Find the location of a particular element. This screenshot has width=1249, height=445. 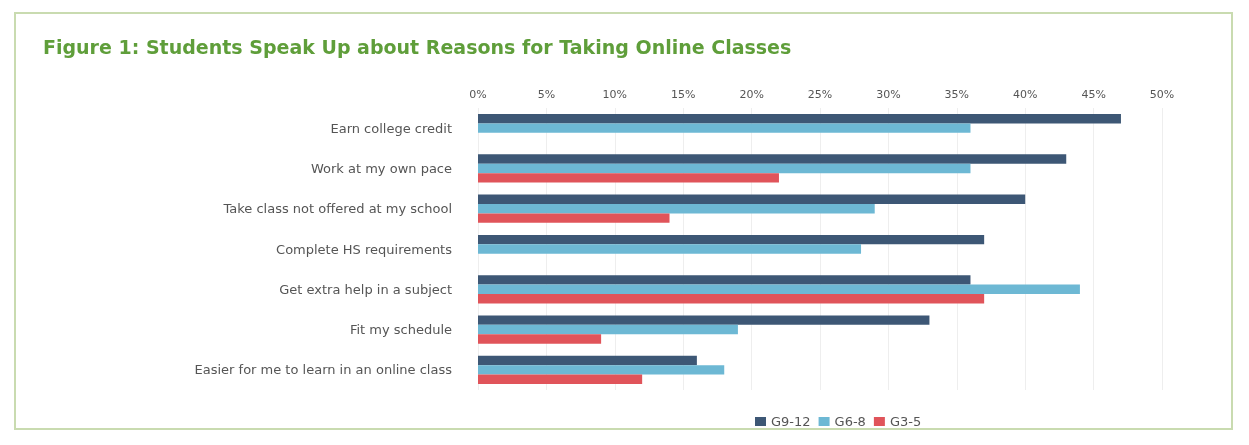

legend-label: G3-5 is located at coordinates (905, 421).